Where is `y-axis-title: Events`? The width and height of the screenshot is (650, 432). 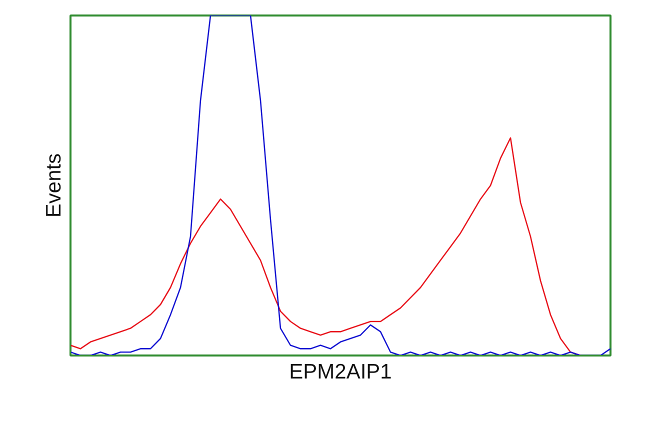
y-axis-title: Events is located at coordinates (54, 185).